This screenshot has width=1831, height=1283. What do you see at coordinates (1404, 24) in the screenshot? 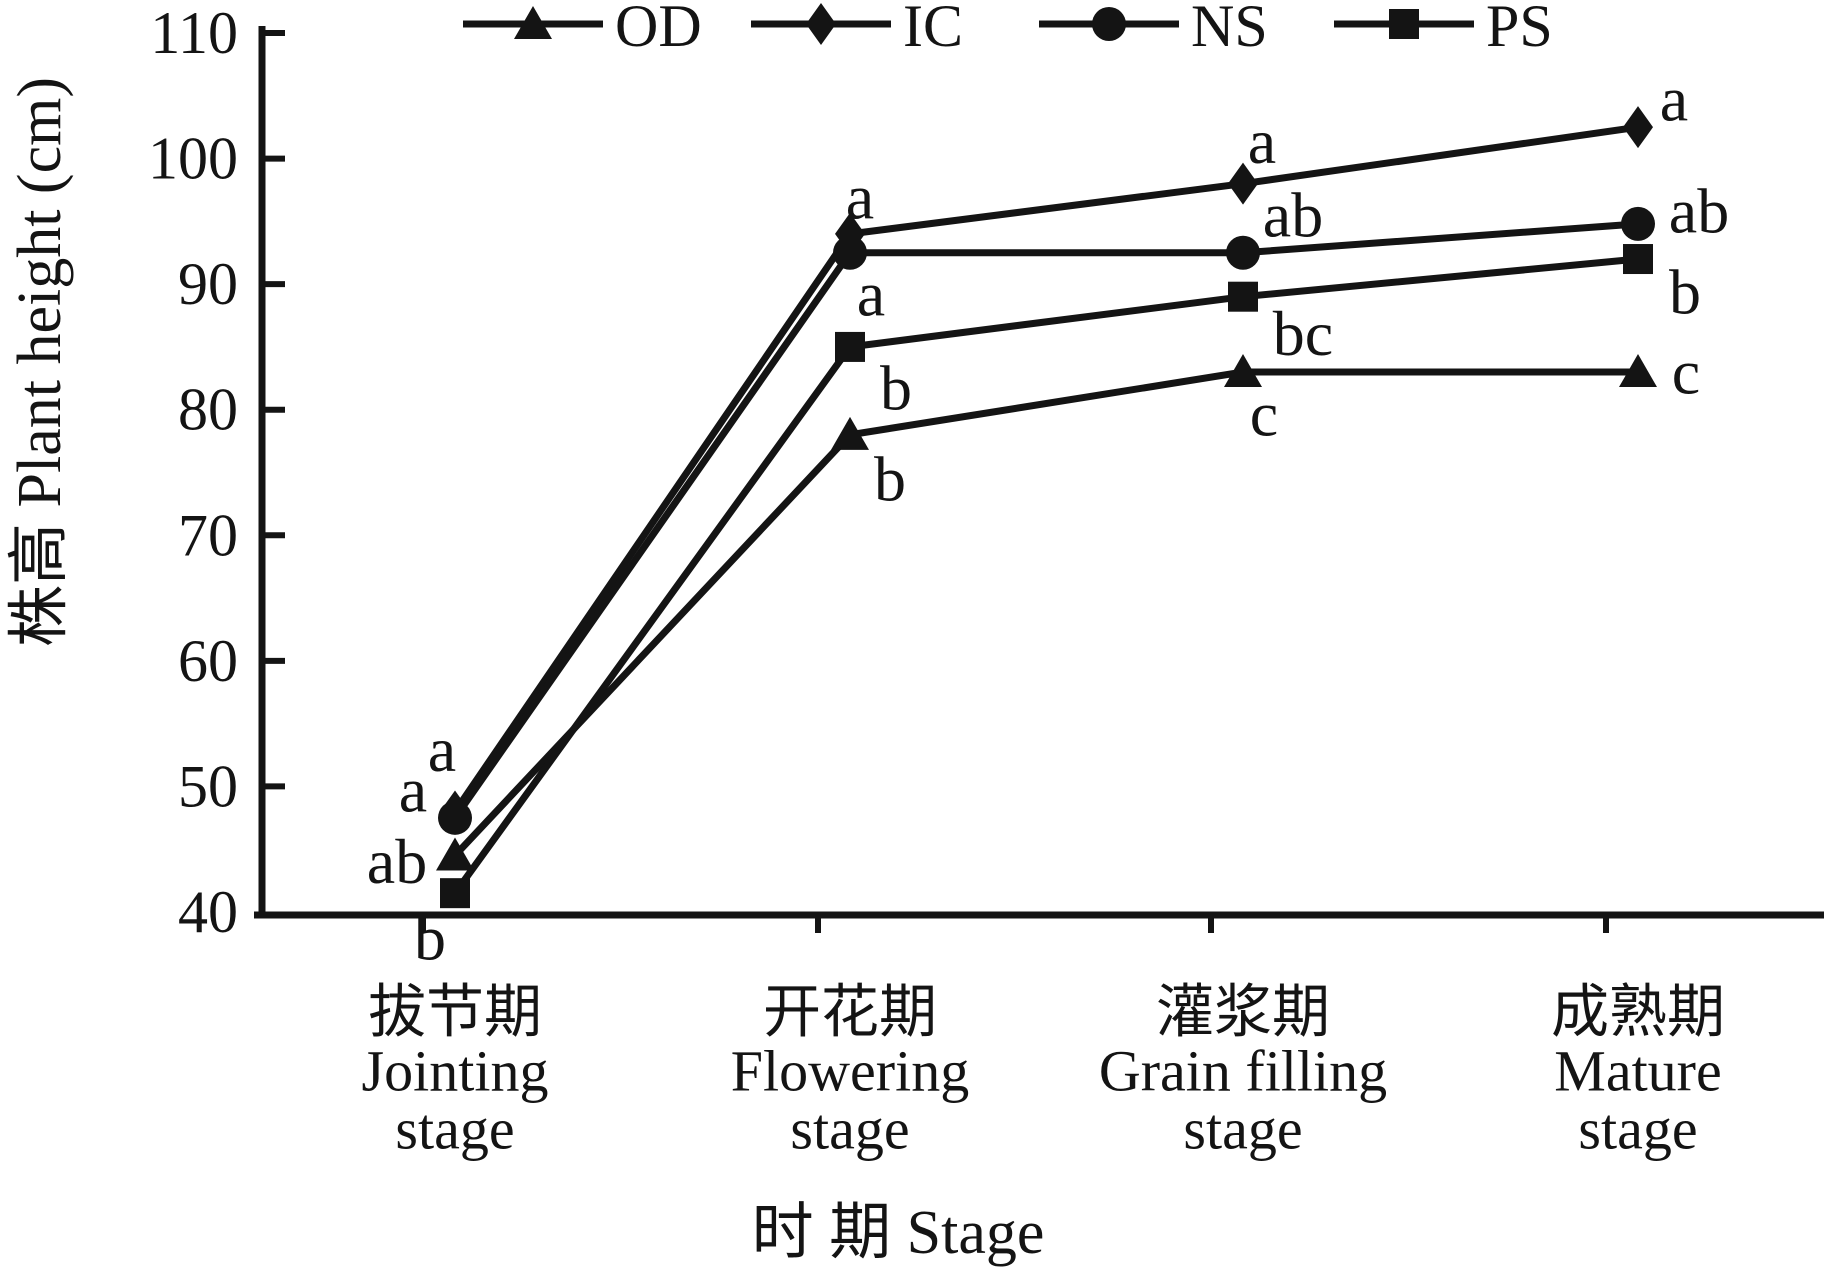
I see `legend-square-icon` at bounding box center [1404, 24].